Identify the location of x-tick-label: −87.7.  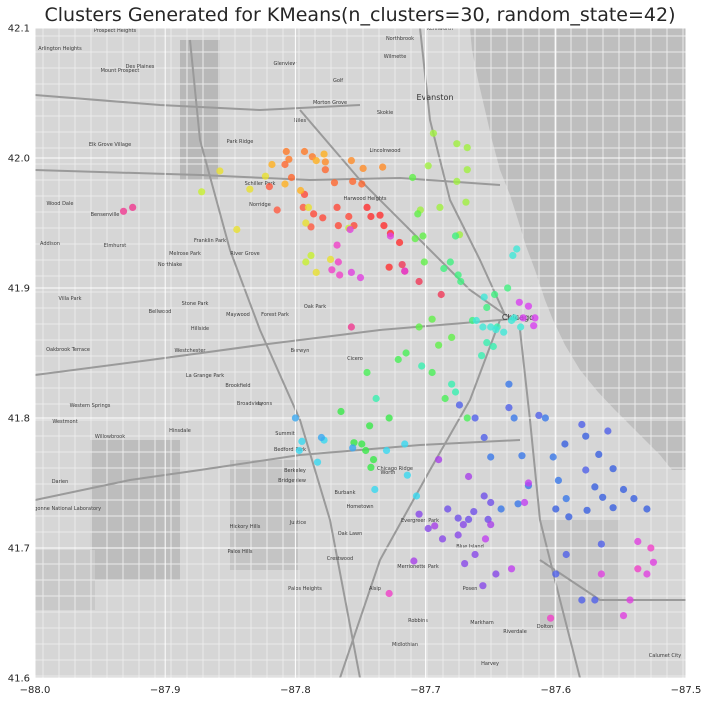
(425, 690).